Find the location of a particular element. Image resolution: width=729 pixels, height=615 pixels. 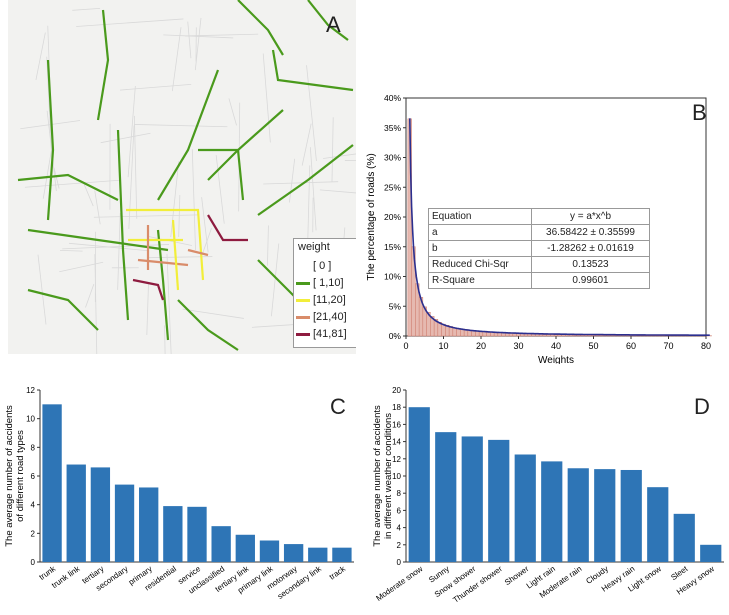

x-tick-label: 0 is located at coordinates (405, 346).